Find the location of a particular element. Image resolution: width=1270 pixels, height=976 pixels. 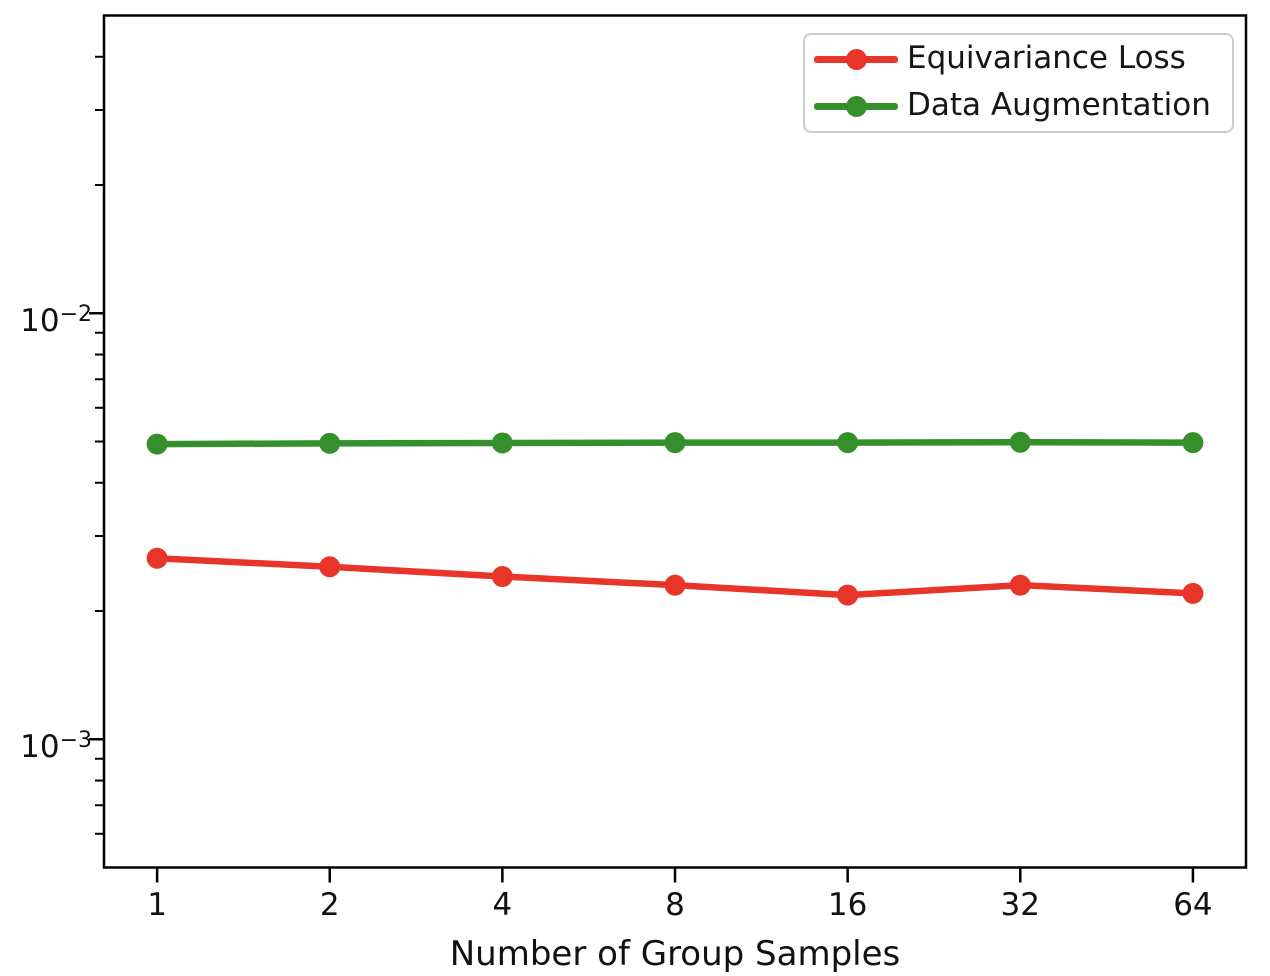

legend-label: Data Augmentation is located at coordinates (1059, 105).